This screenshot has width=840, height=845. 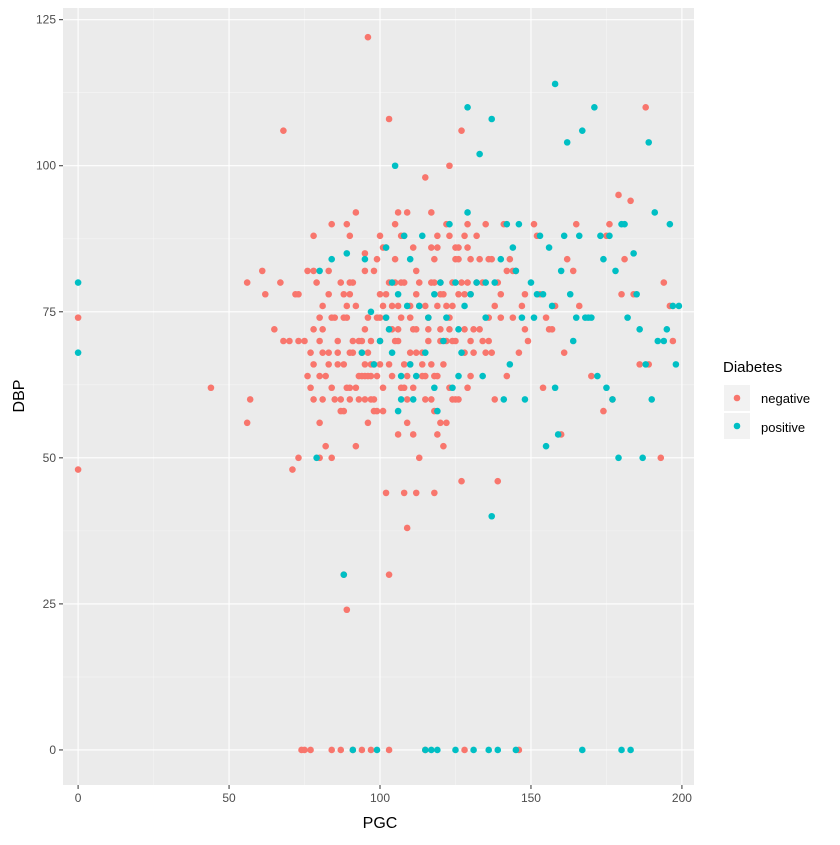 I want to click on x-axis-label: PGC, so click(x=380, y=823).